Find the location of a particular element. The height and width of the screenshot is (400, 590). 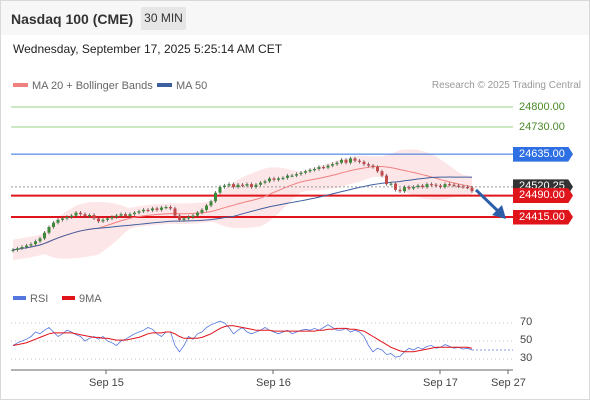

projection-arrow is located at coordinates (490, 203).